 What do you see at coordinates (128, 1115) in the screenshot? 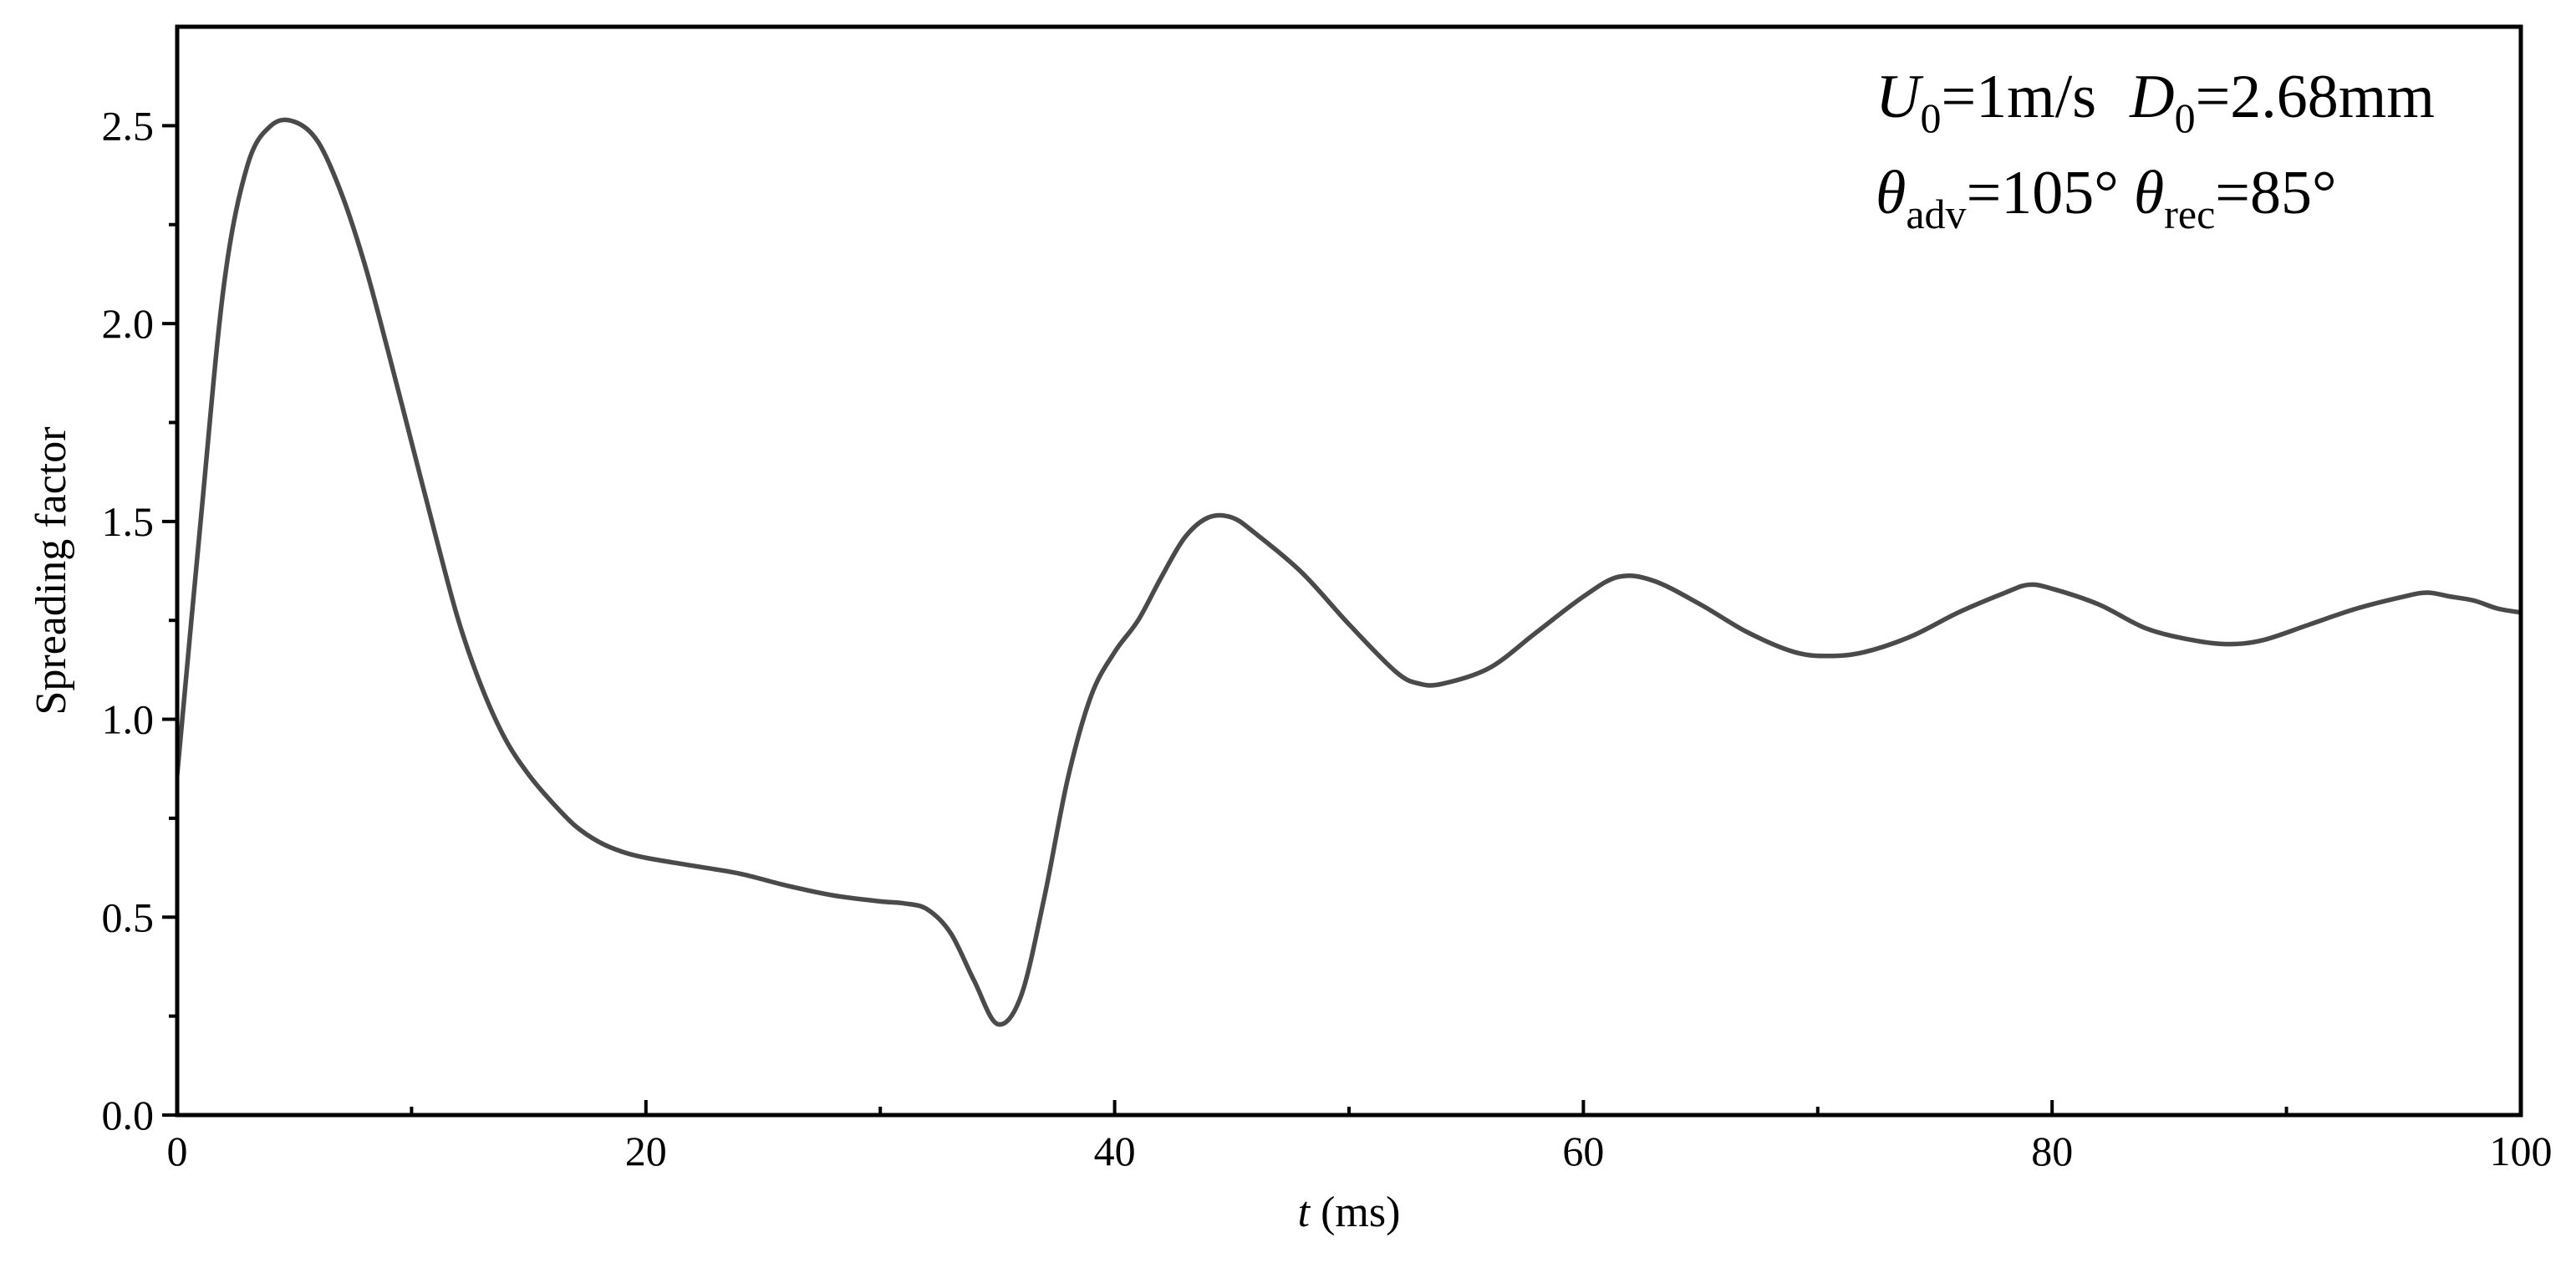
I see `y-tick-label: 0.0` at bounding box center [128, 1115].